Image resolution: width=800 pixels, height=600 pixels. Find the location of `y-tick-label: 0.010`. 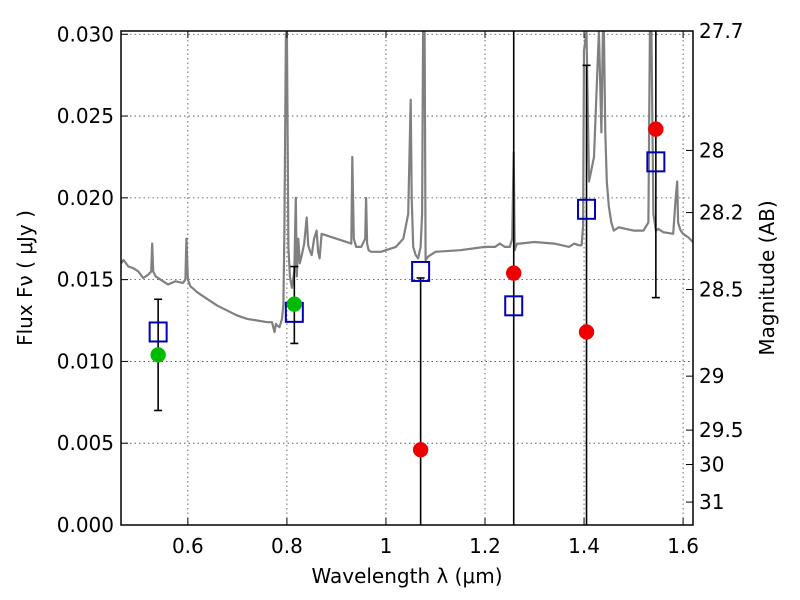

y-tick-label: 0.010 is located at coordinates (85, 361).